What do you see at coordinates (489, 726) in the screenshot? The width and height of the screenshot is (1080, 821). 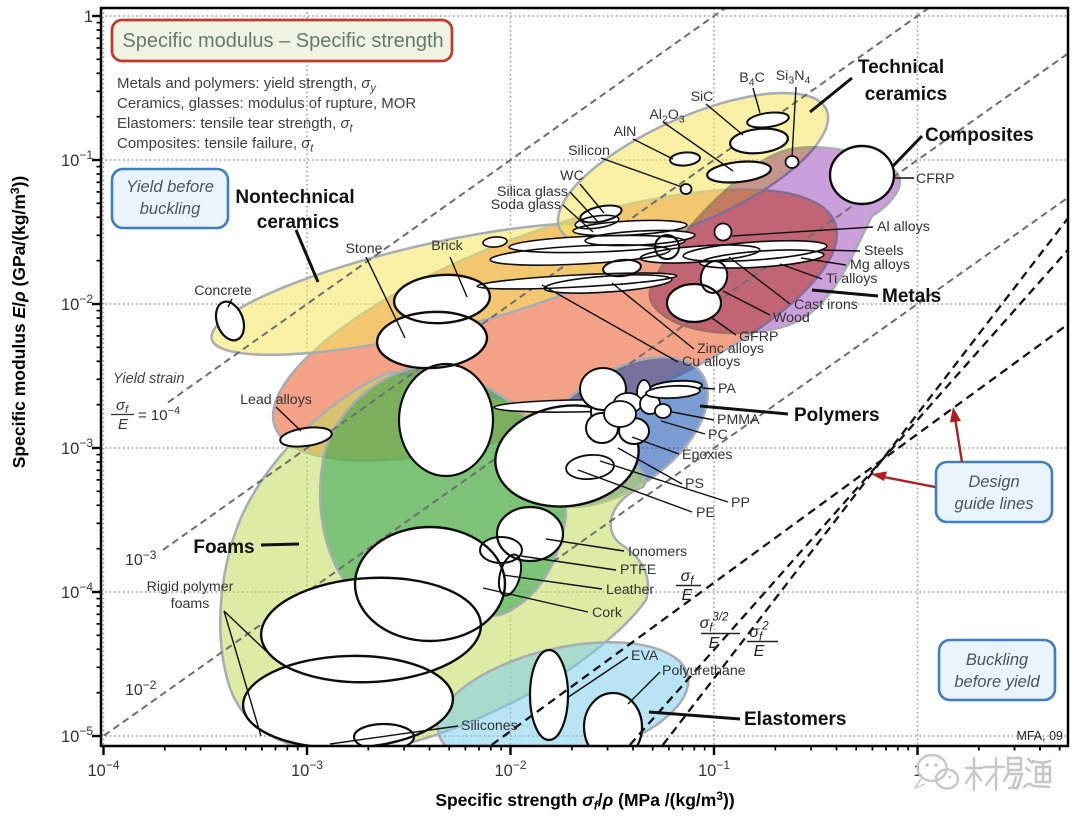 I see `svg-text: Silicones` at bounding box center [489, 726].